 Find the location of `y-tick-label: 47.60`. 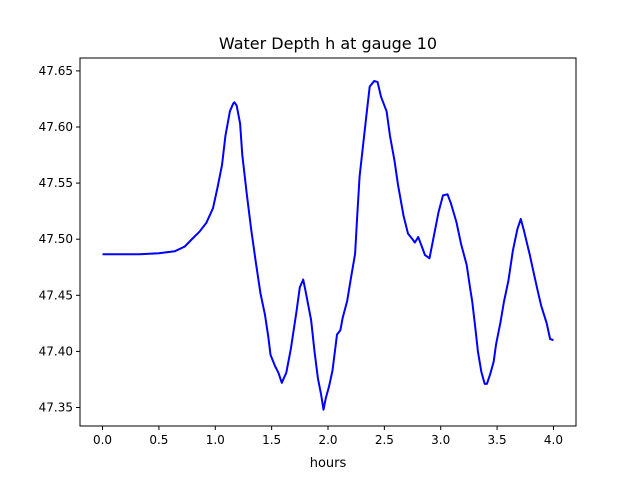

y-tick-label: 47.60 is located at coordinates (56, 127).